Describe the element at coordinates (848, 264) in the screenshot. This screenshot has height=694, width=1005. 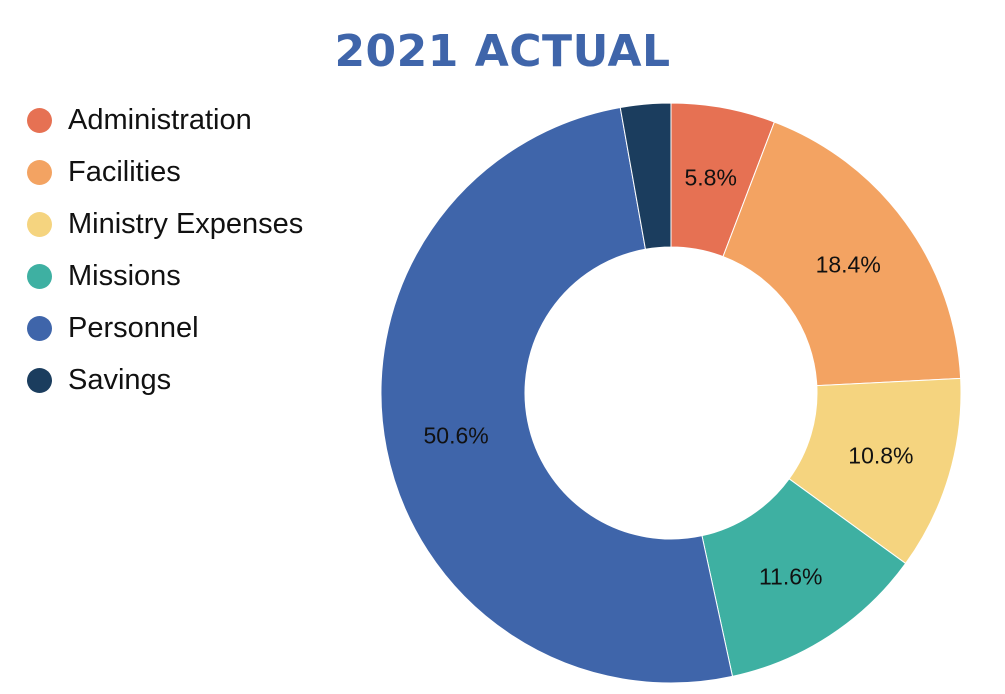
I see `slice-label-facilities: 18.4%` at that location.